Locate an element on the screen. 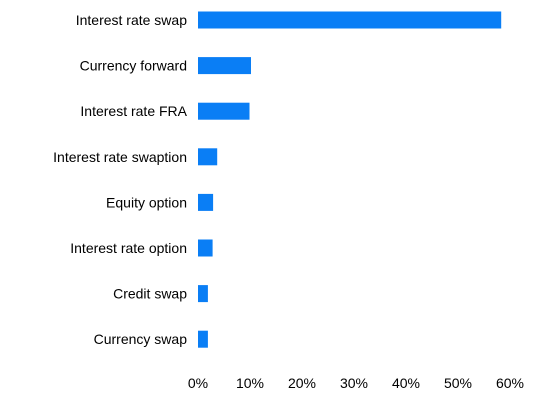 This screenshot has width=551, height=397. x-tick-label-4: 40% is located at coordinates (406, 383).